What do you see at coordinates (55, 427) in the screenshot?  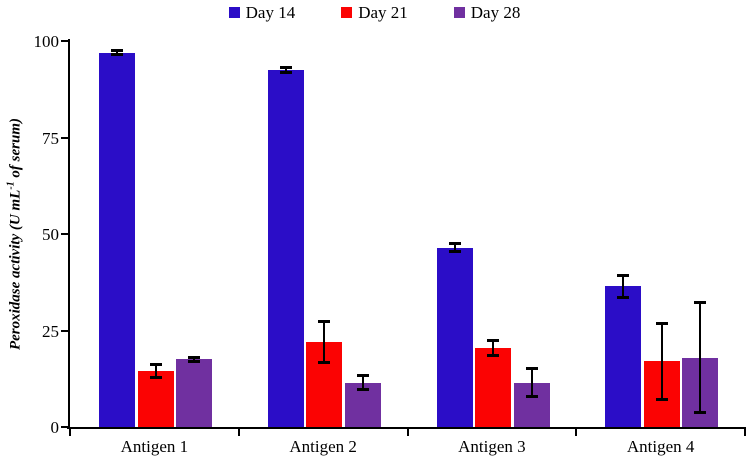 I see `y-tick-label: 0` at bounding box center [55, 427].